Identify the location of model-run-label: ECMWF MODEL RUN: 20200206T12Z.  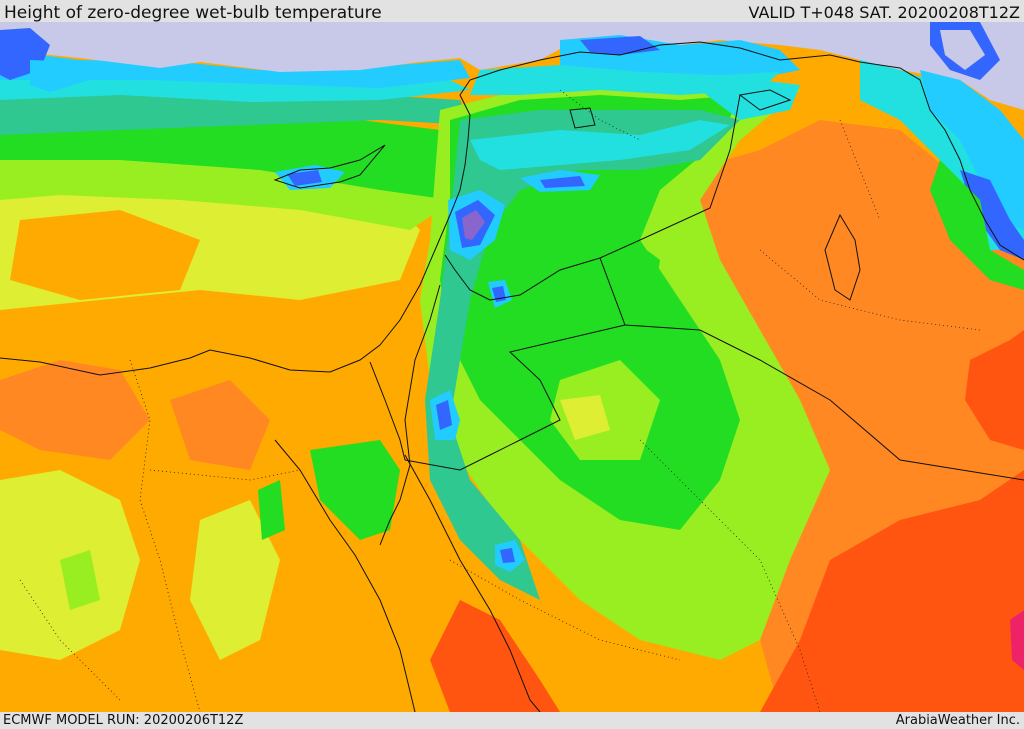
(123, 720).